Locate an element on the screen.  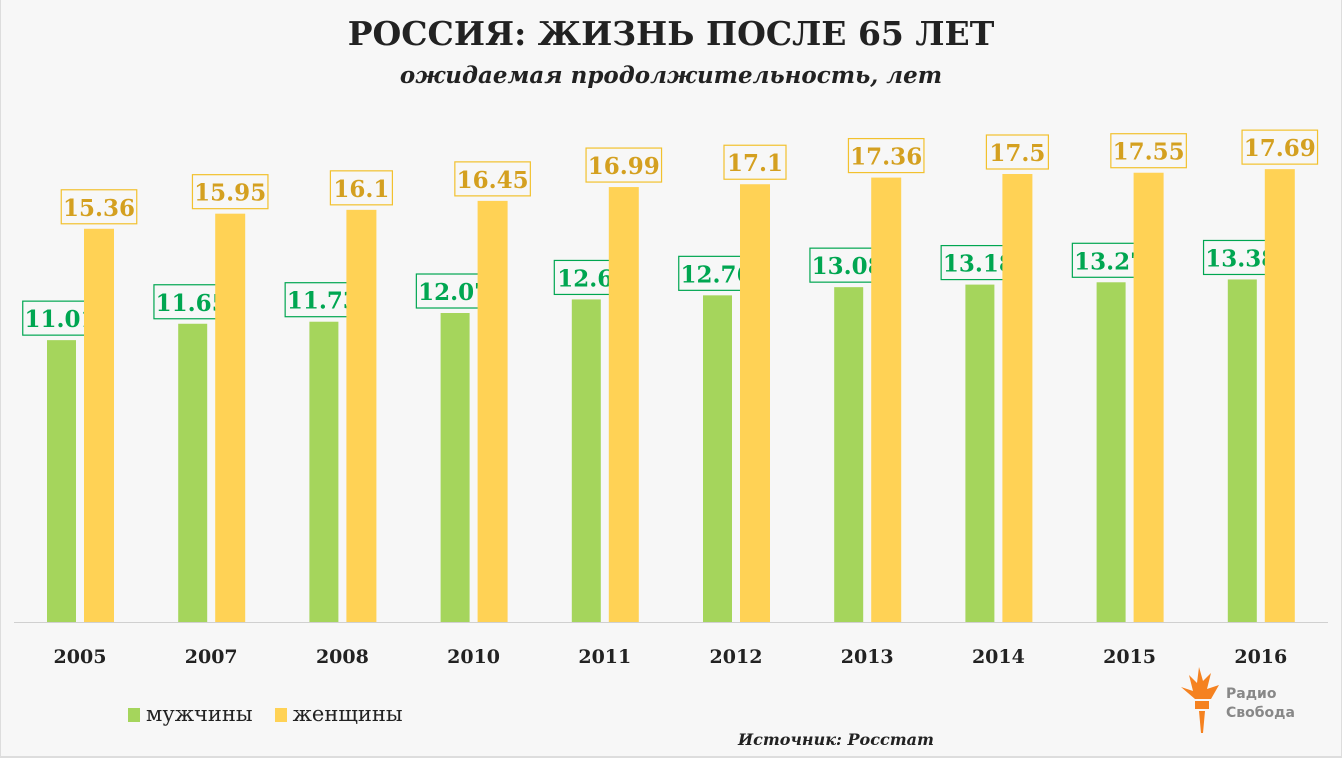
logo-text: Радио Свобода is located at coordinates (1260, 704).